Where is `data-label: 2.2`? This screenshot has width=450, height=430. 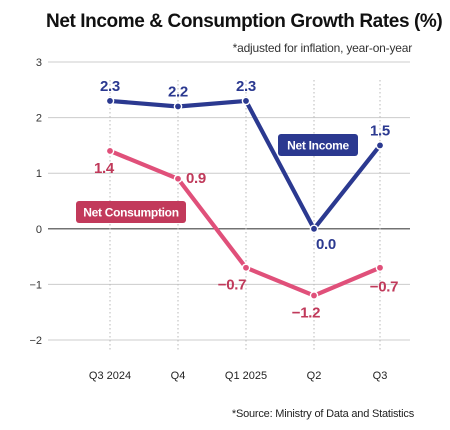 data-label: 2.2 is located at coordinates (178, 91).